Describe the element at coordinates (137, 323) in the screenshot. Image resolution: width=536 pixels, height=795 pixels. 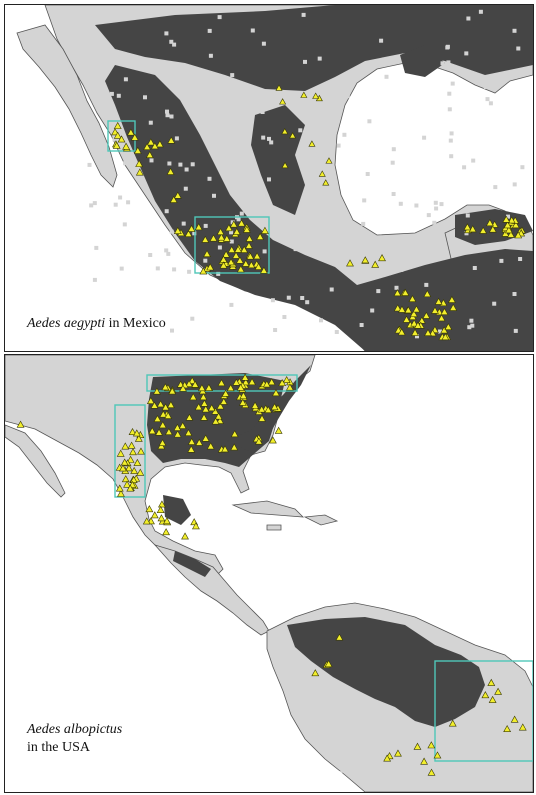
I see `region-name: in Mexico` at that location.